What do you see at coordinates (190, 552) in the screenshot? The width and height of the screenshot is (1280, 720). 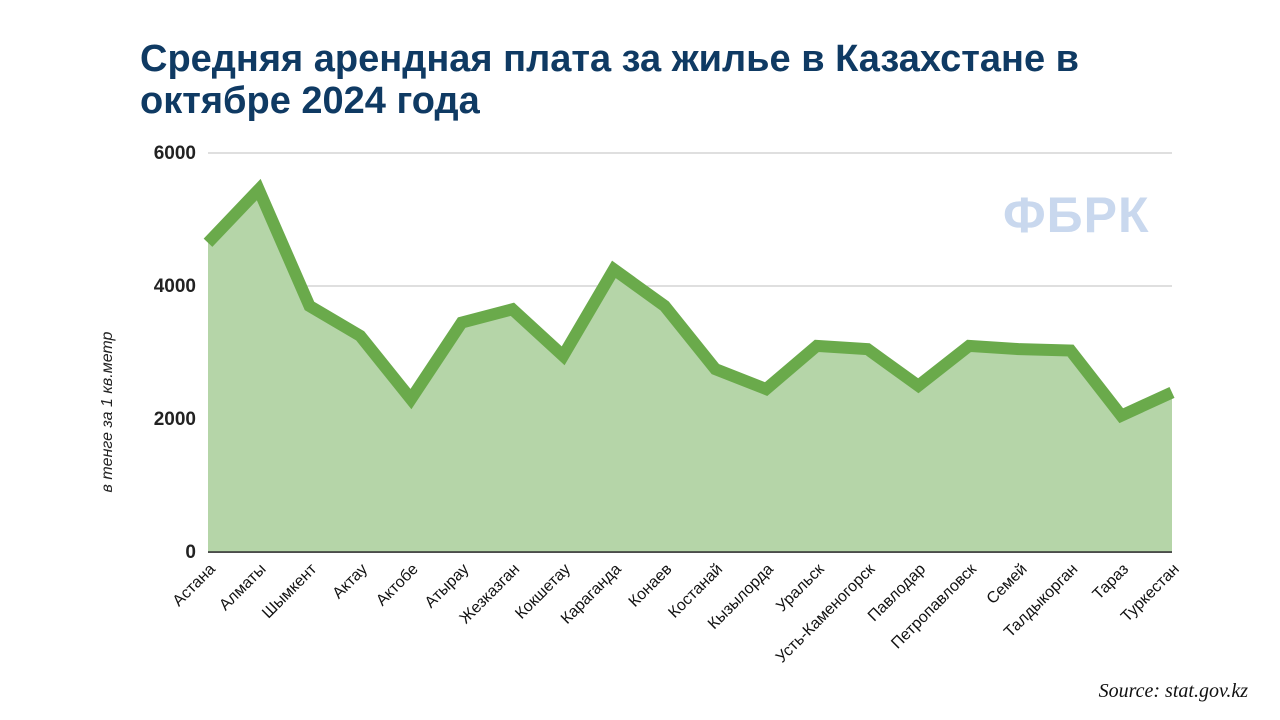 I see `y-tick-label: 0` at bounding box center [190, 552].